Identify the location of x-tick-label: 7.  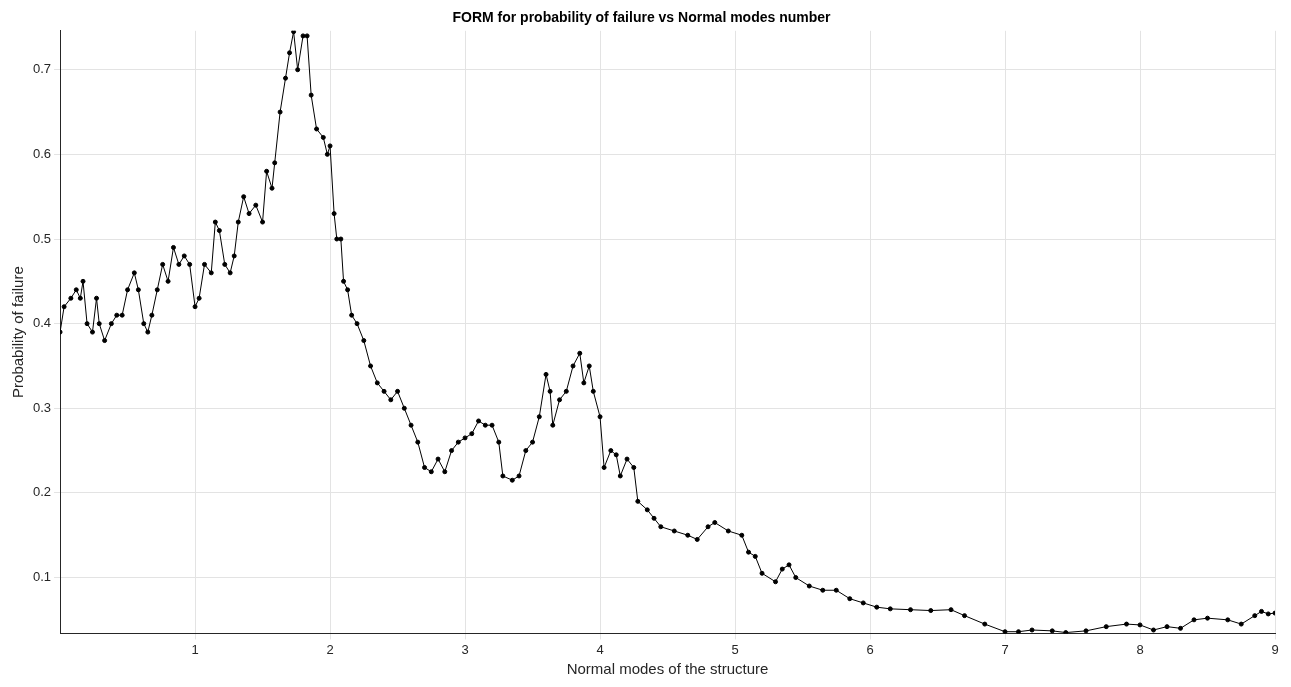
(1005, 649).